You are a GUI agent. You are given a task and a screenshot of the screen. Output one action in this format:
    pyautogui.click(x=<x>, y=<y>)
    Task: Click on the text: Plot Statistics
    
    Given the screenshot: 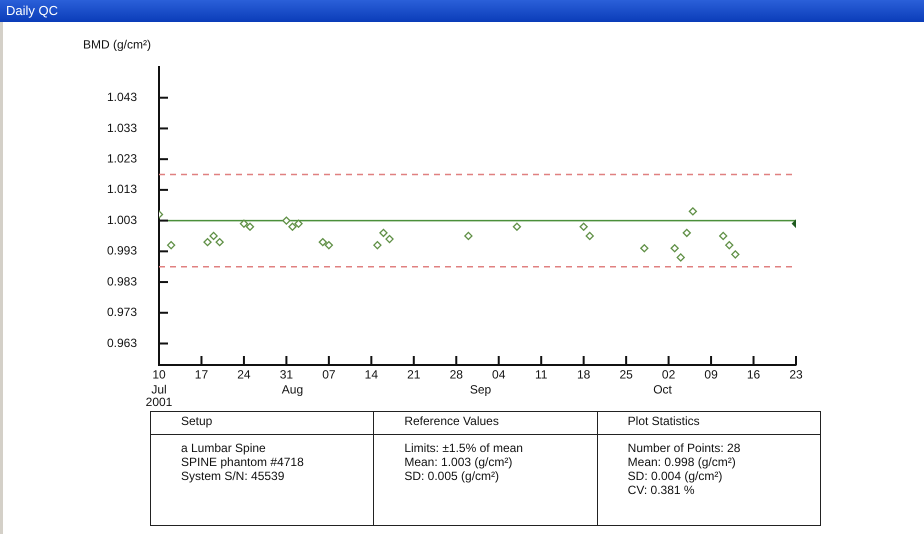 What is the action you would take?
    pyautogui.click(x=708, y=423)
    